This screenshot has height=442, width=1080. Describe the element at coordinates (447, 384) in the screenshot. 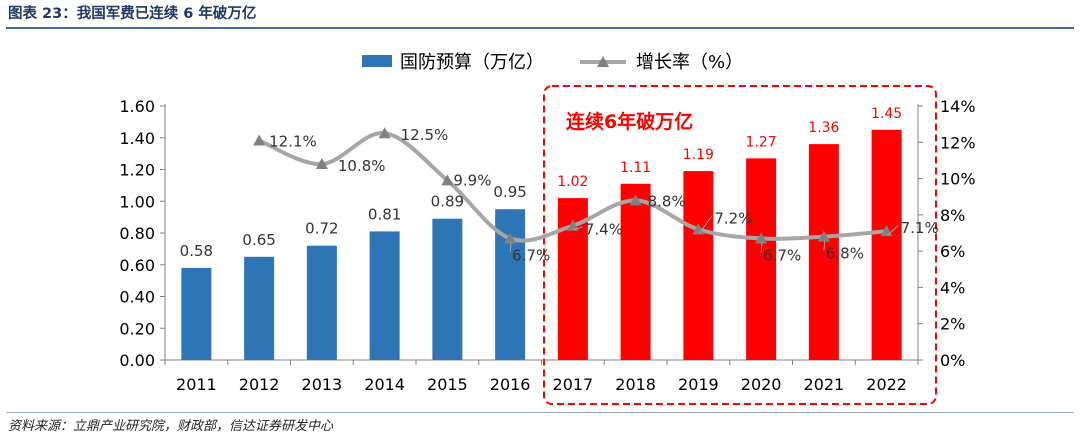

I see `x-tick-label: 2015` at that location.